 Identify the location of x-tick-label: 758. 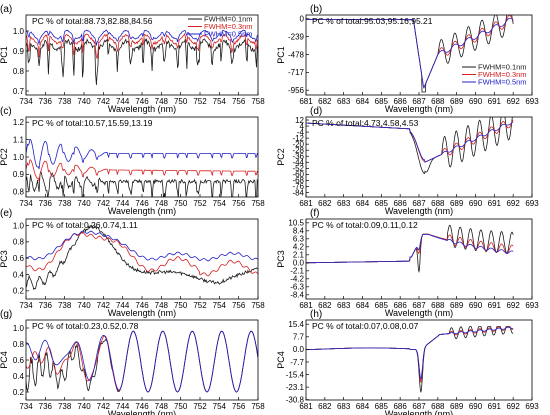
(258, 101).